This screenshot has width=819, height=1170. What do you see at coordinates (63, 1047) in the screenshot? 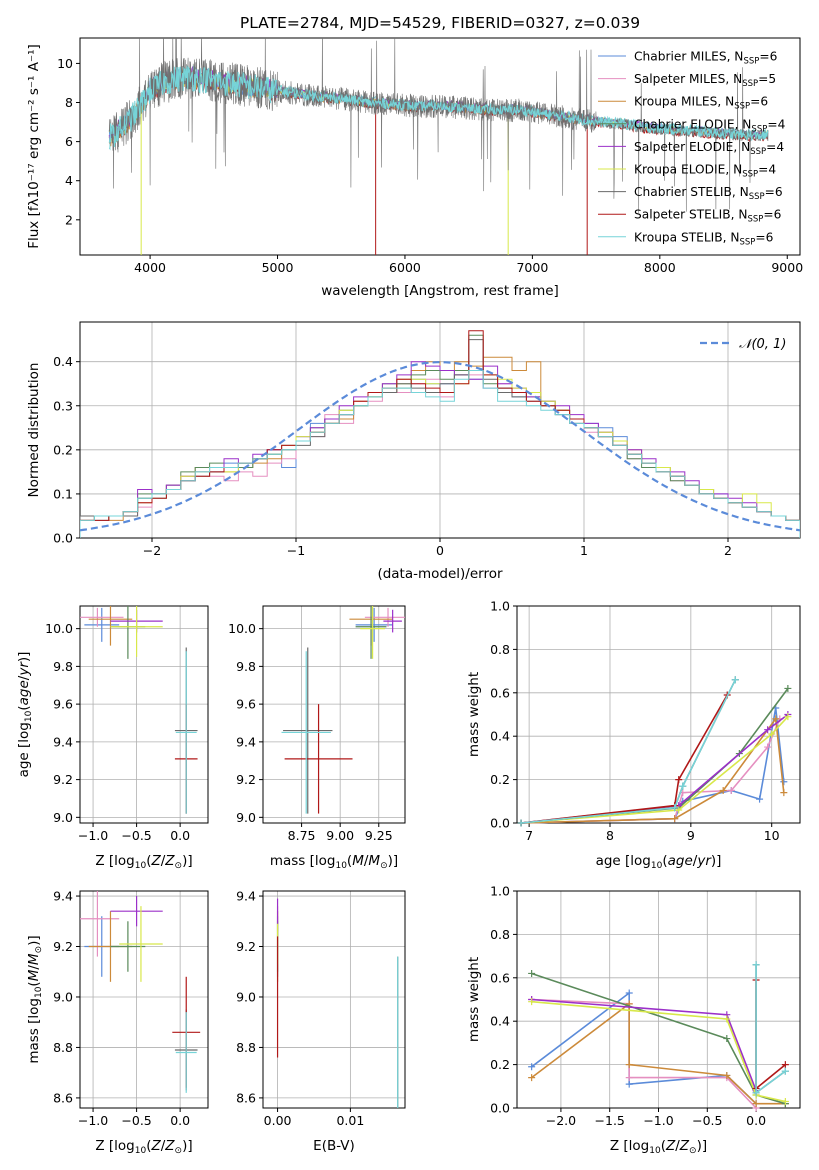
I see `y-tick-label: 8.8` at bounding box center [63, 1047].